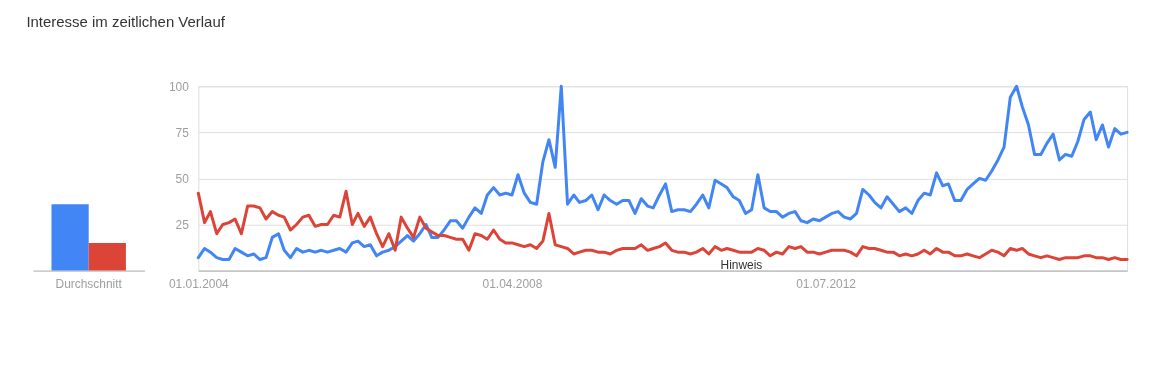 The image size is (1159, 367). Describe the element at coordinates (741, 264) in the screenshot. I see `annotation: Hinweis` at that location.